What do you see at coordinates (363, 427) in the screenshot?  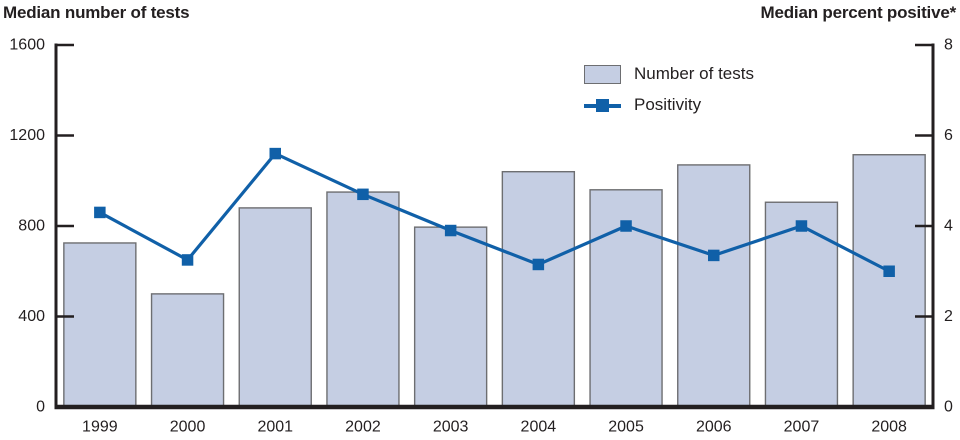 I see `year-label-2002: 2002` at bounding box center [363, 427].